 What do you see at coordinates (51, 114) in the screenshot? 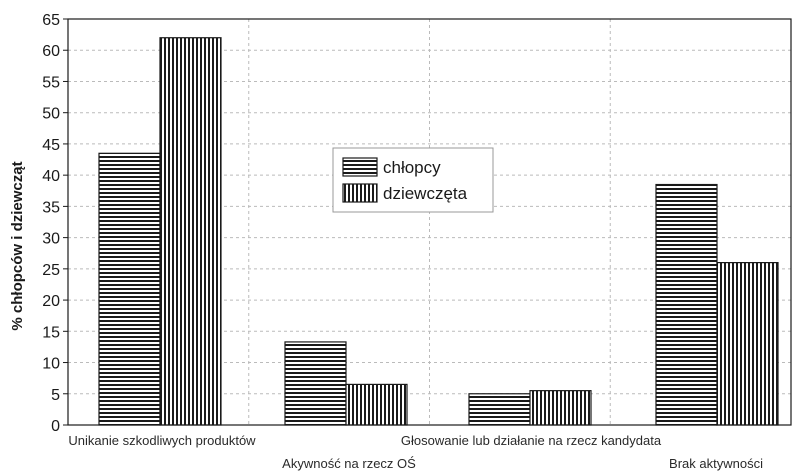
I see `y-tick-label: 50` at bounding box center [51, 114].